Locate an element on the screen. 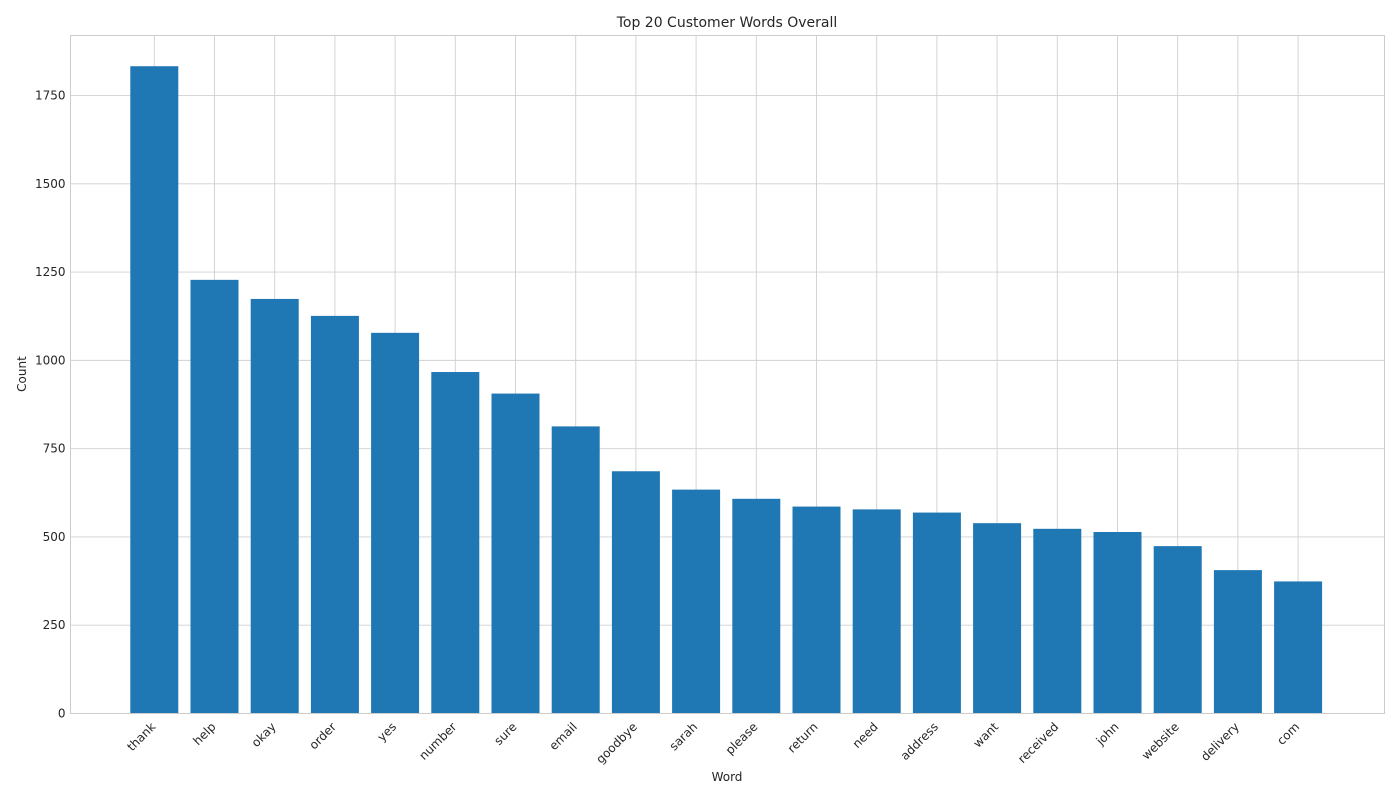 The image size is (1400, 800). bar-website is located at coordinates (1177, 630).